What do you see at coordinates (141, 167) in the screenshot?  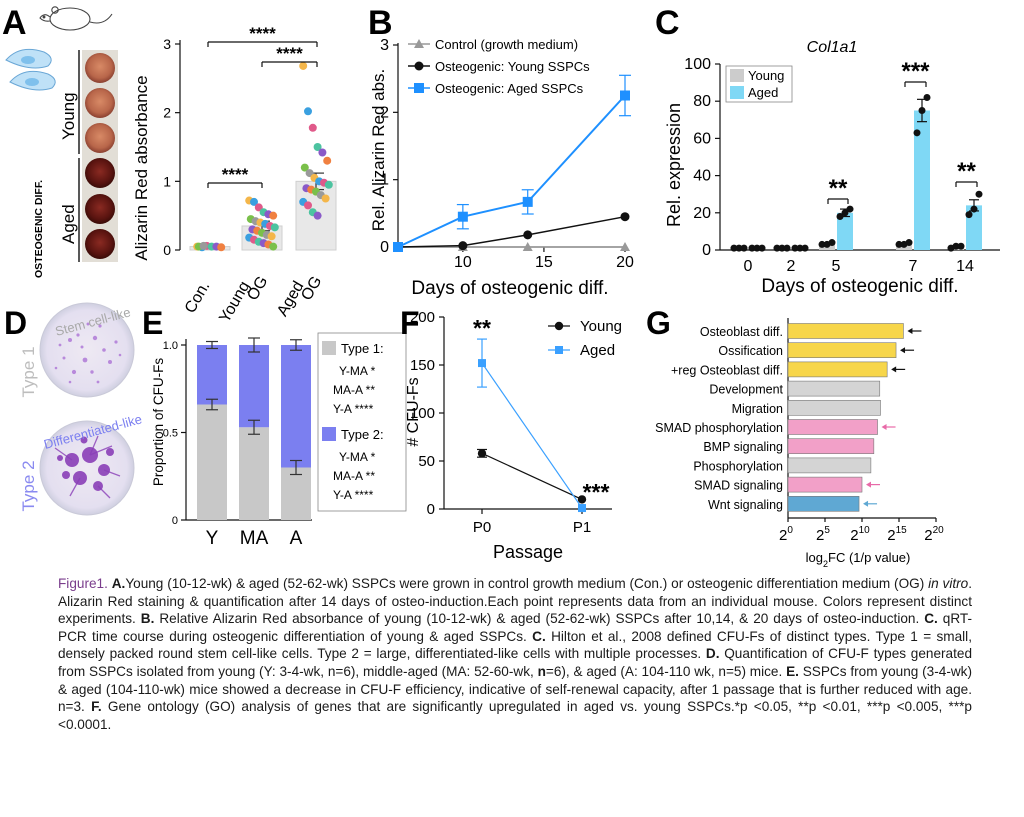 I see `ylabel: Alizarin Red absorbance` at bounding box center [141, 167].